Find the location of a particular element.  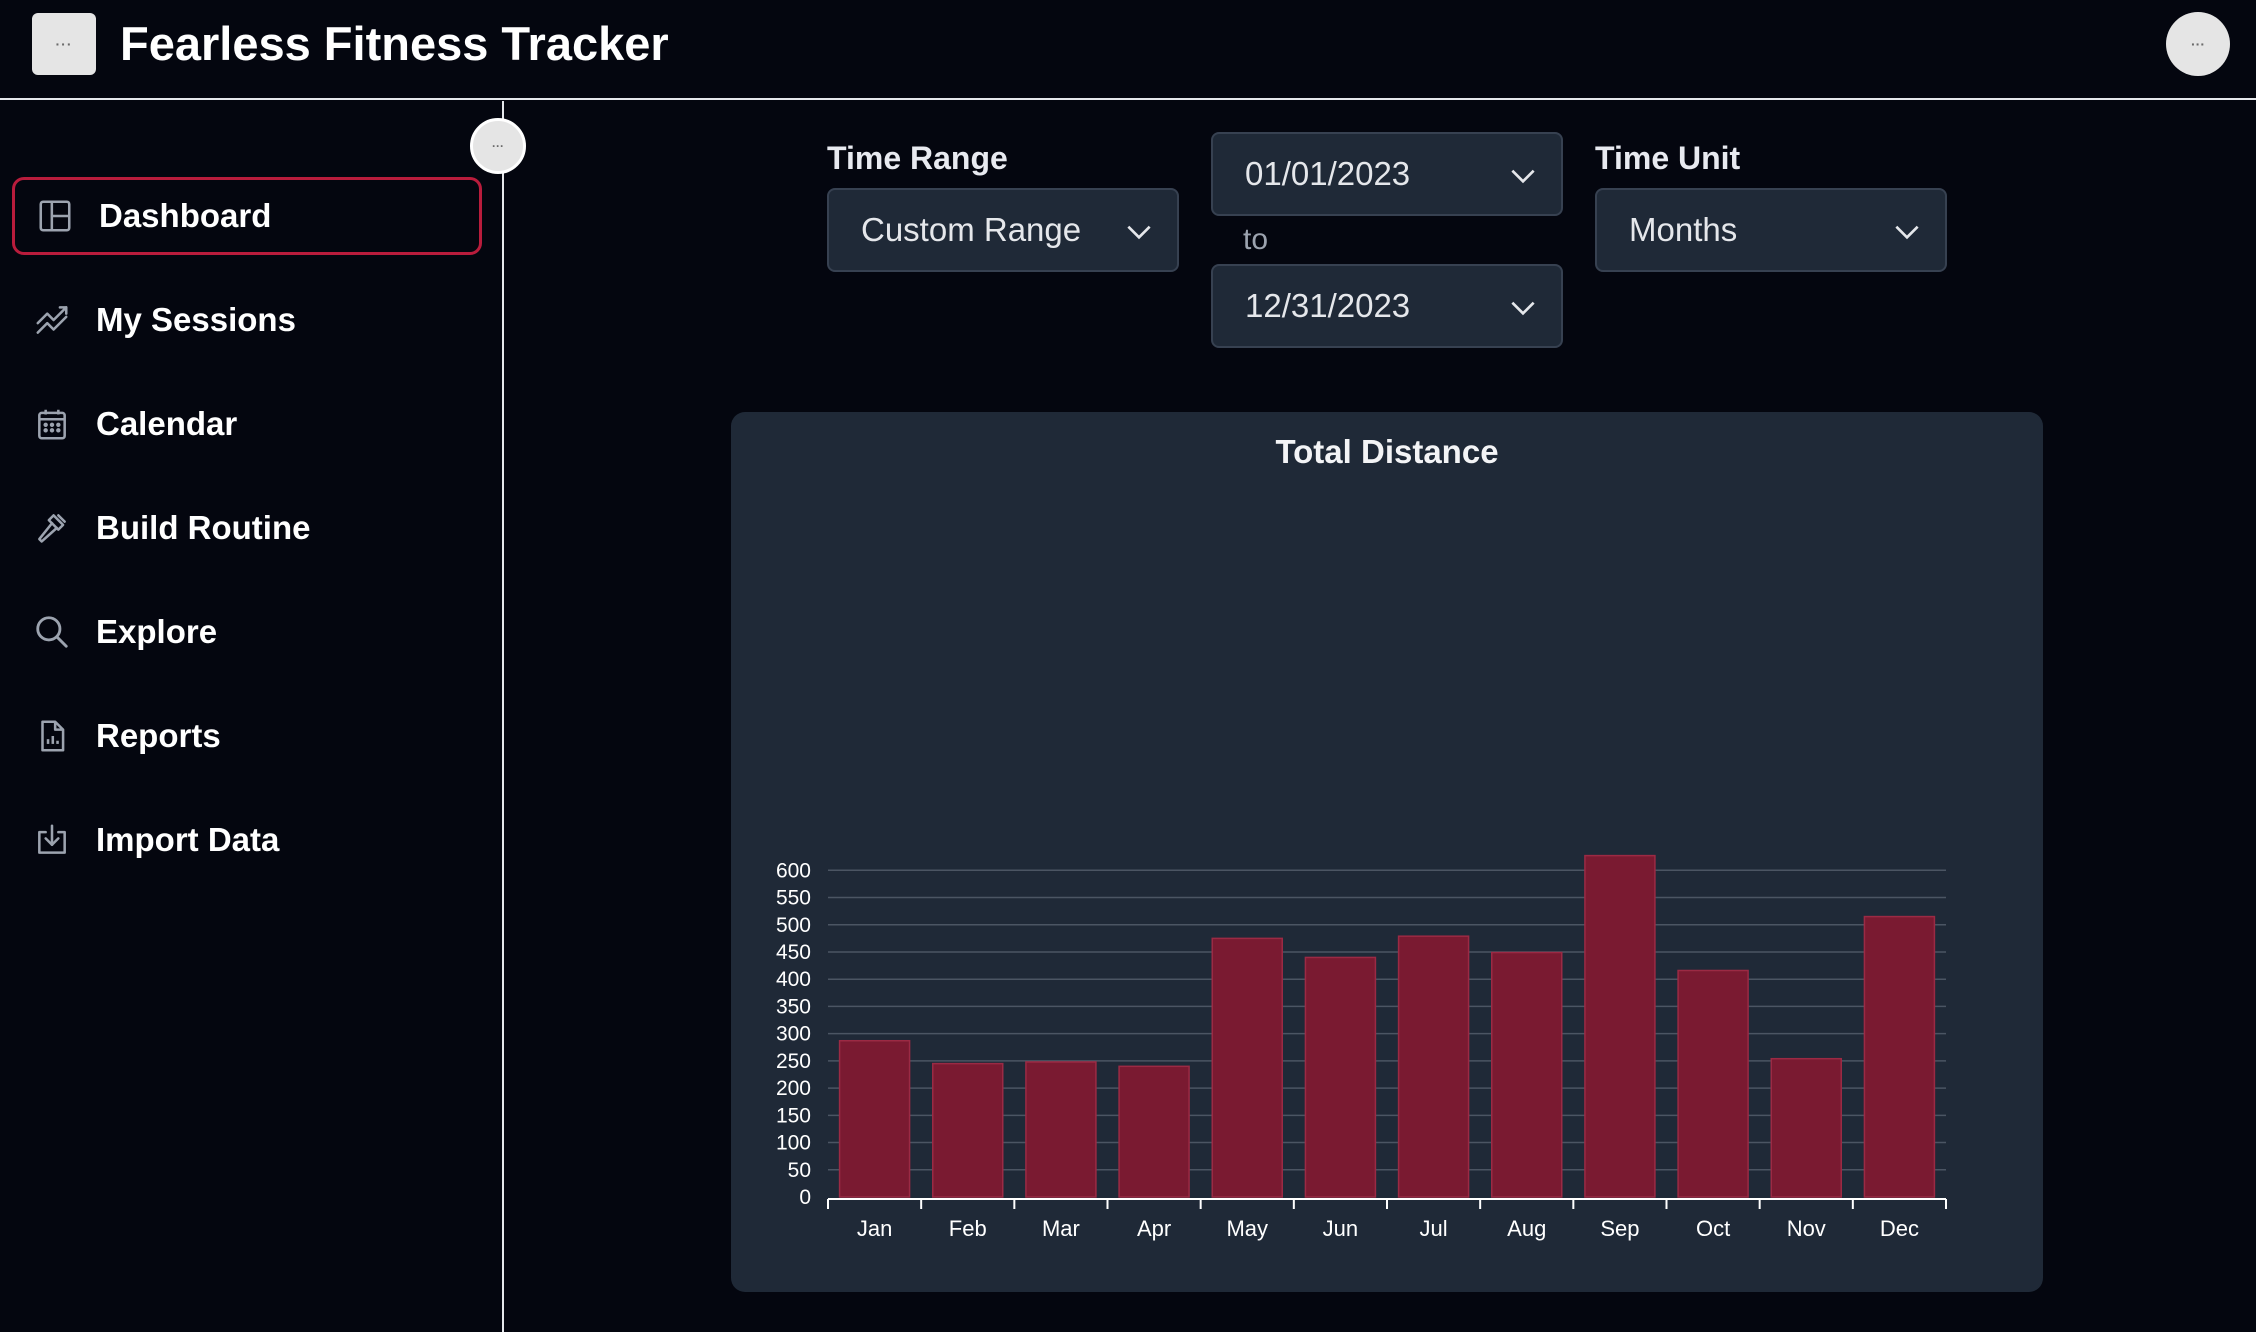

report-icon is located at coordinates (52, 736).